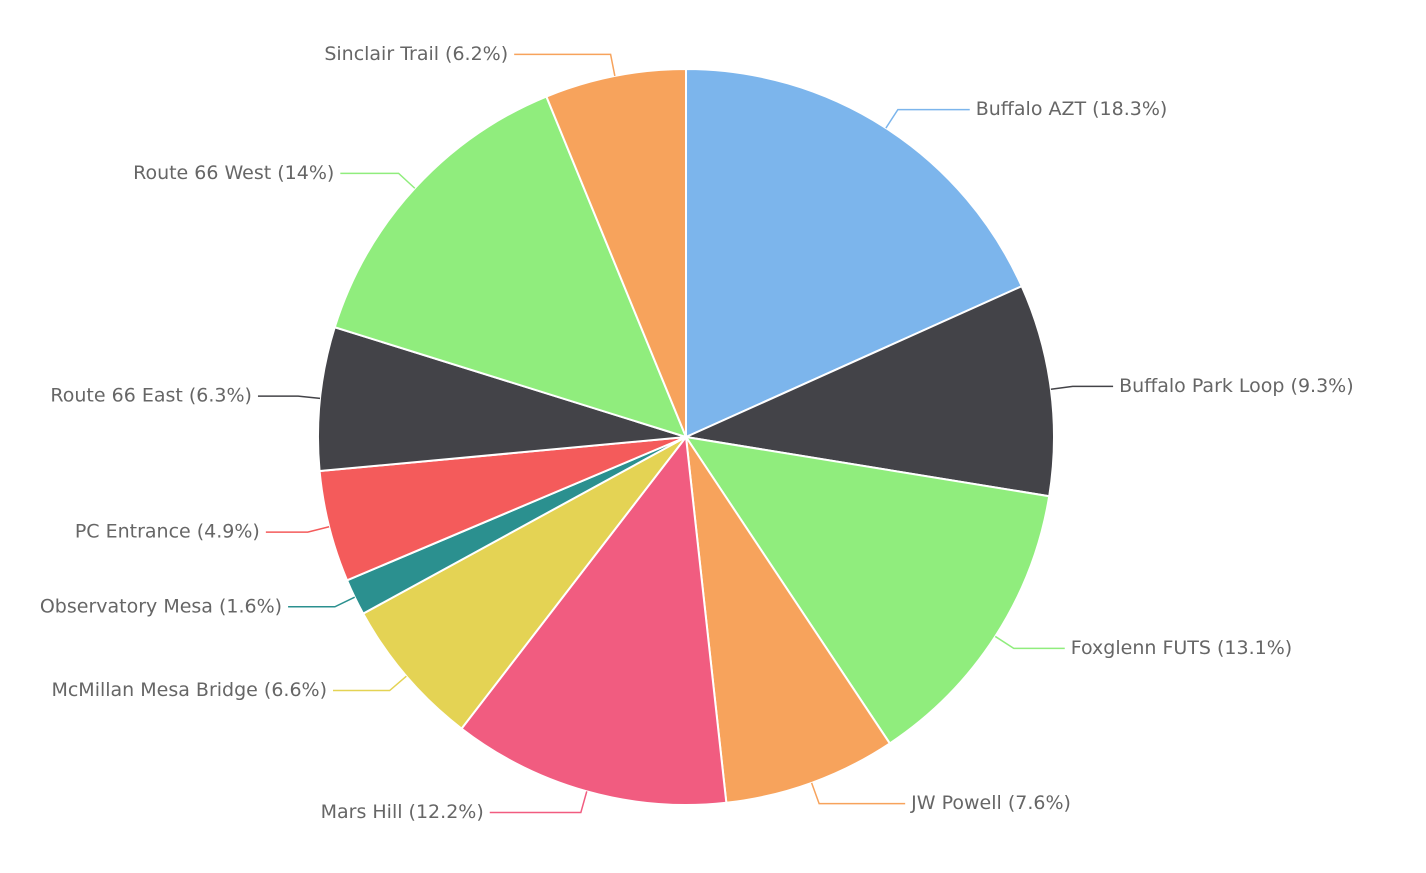 This screenshot has width=1426, height=873. Describe the element at coordinates (510, 267) in the screenshot. I see `slice-route-66-west` at that location.